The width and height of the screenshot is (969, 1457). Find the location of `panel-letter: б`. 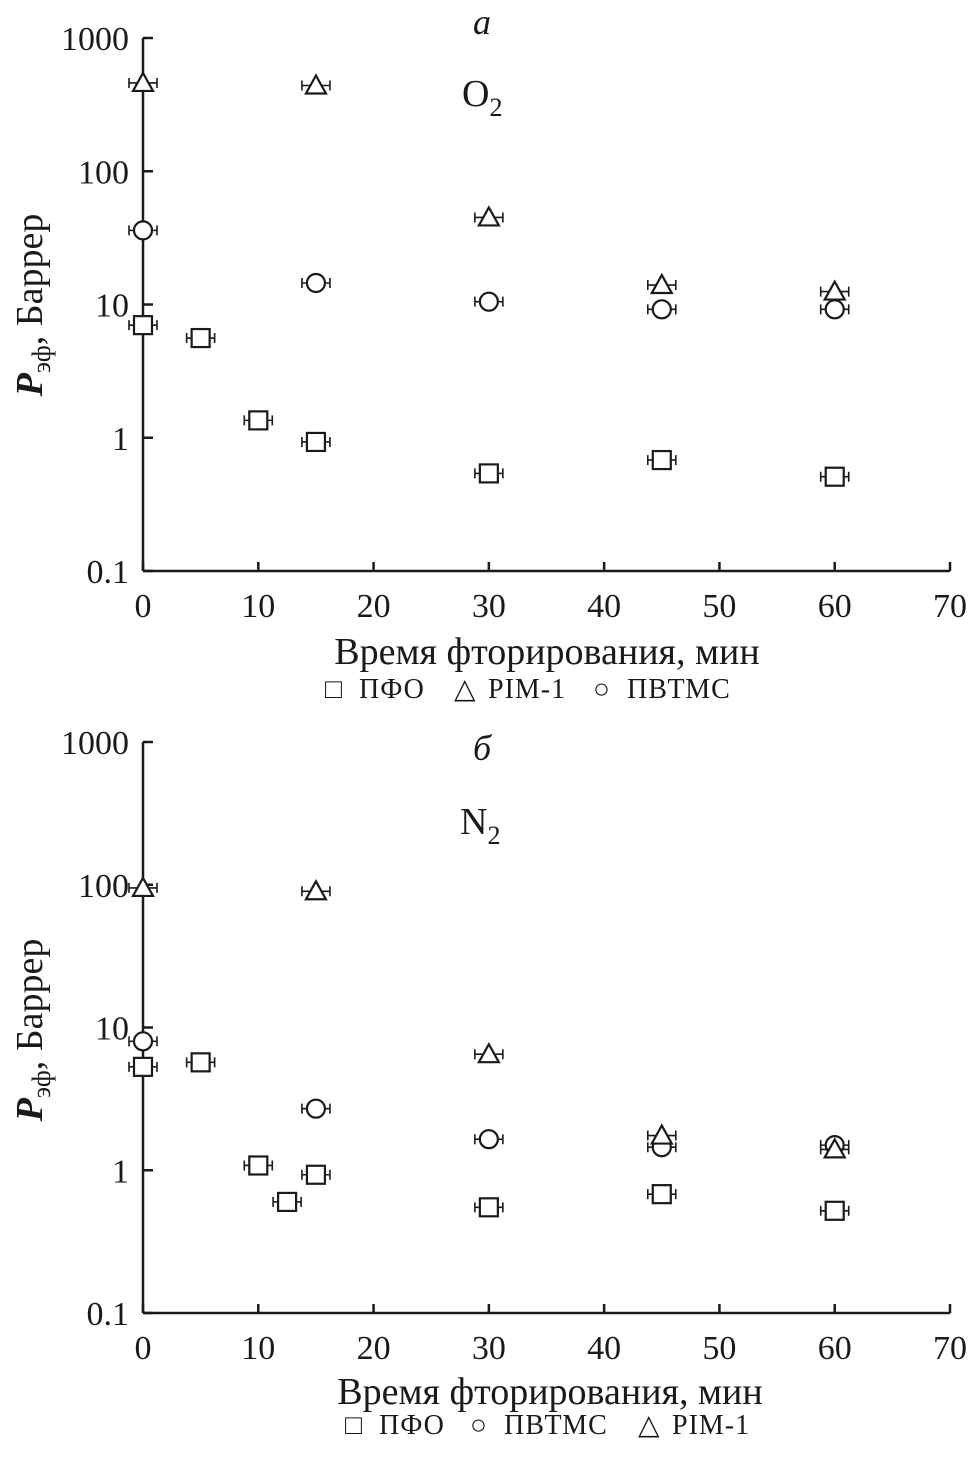

panel-letter: б is located at coordinates (483, 748).